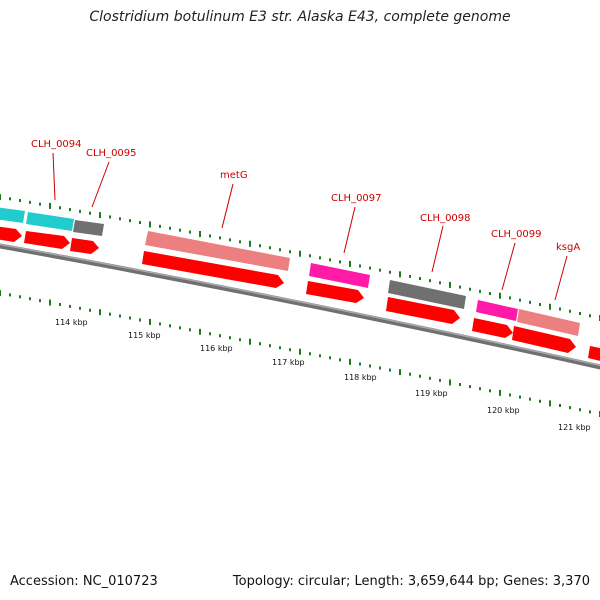 Image resolution: width=600 pixels, height=600 pixels. What do you see at coordinates (111, 153) in the screenshot?
I see `gene-label-clh-0095: CLH_0095` at bounding box center [111, 153].